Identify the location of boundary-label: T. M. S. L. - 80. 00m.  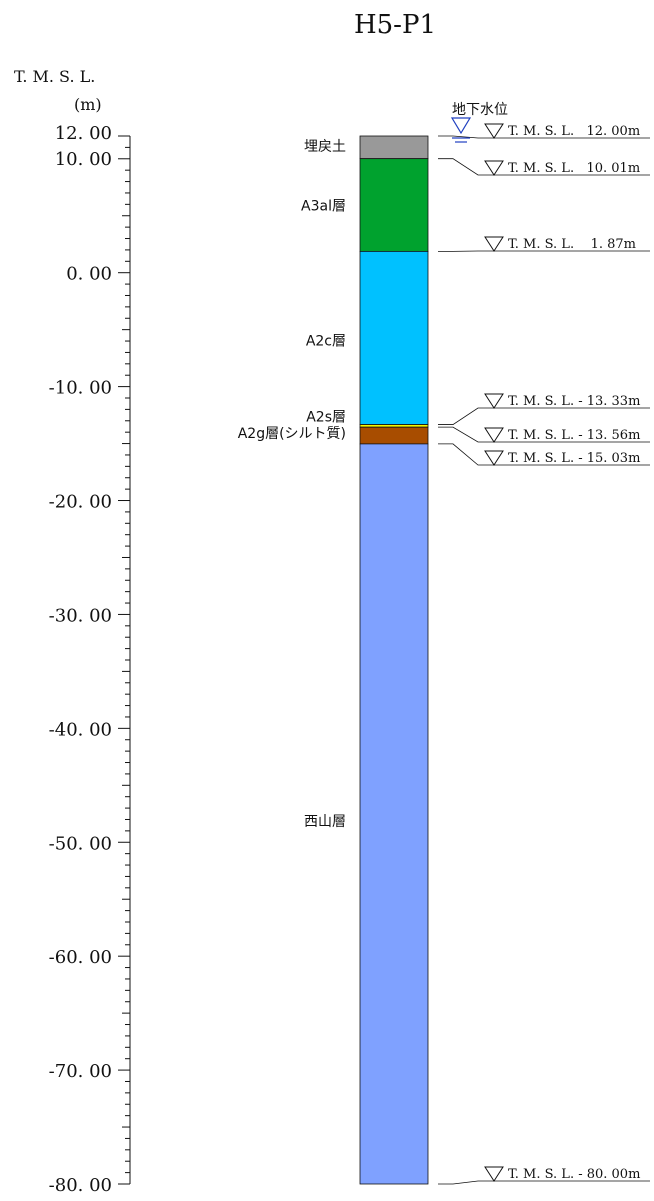
(574, 1174).